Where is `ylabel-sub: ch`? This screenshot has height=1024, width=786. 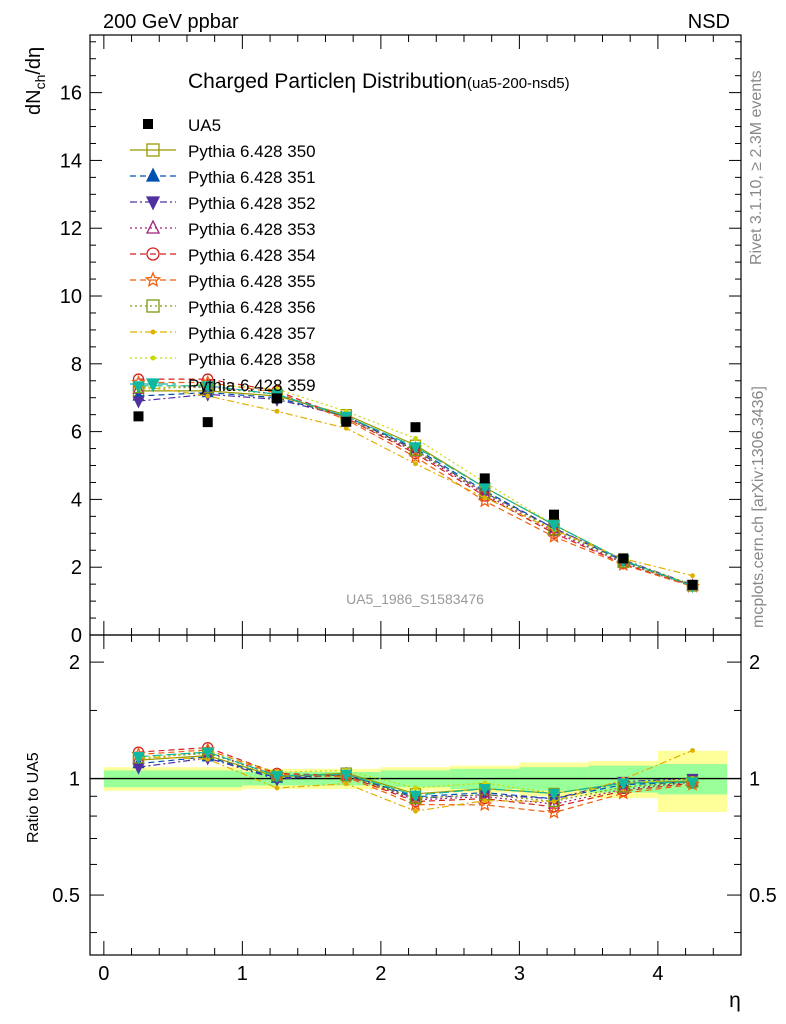
ylabel-sub: ch is located at coordinates (40, 82).